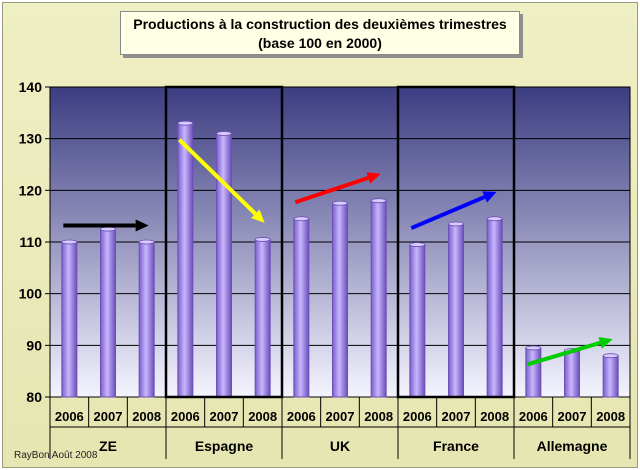  I want to click on y-tick-label: 110, so click(30, 242).